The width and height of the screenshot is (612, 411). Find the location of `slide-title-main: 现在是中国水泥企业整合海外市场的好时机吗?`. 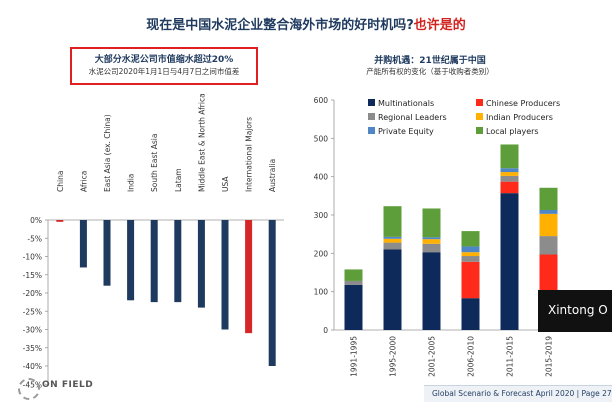

slide-title-main: 现在是中国水泥企业整合海外市场的好时机吗? is located at coordinates (280, 25).